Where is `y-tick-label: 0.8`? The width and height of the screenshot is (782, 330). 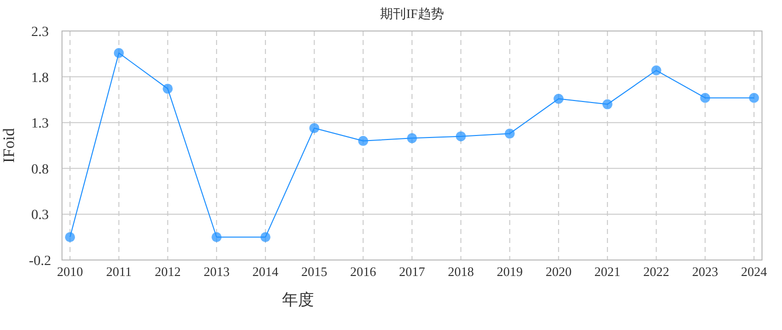
y-tick-label: 0.8 is located at coordinates (40, 170).